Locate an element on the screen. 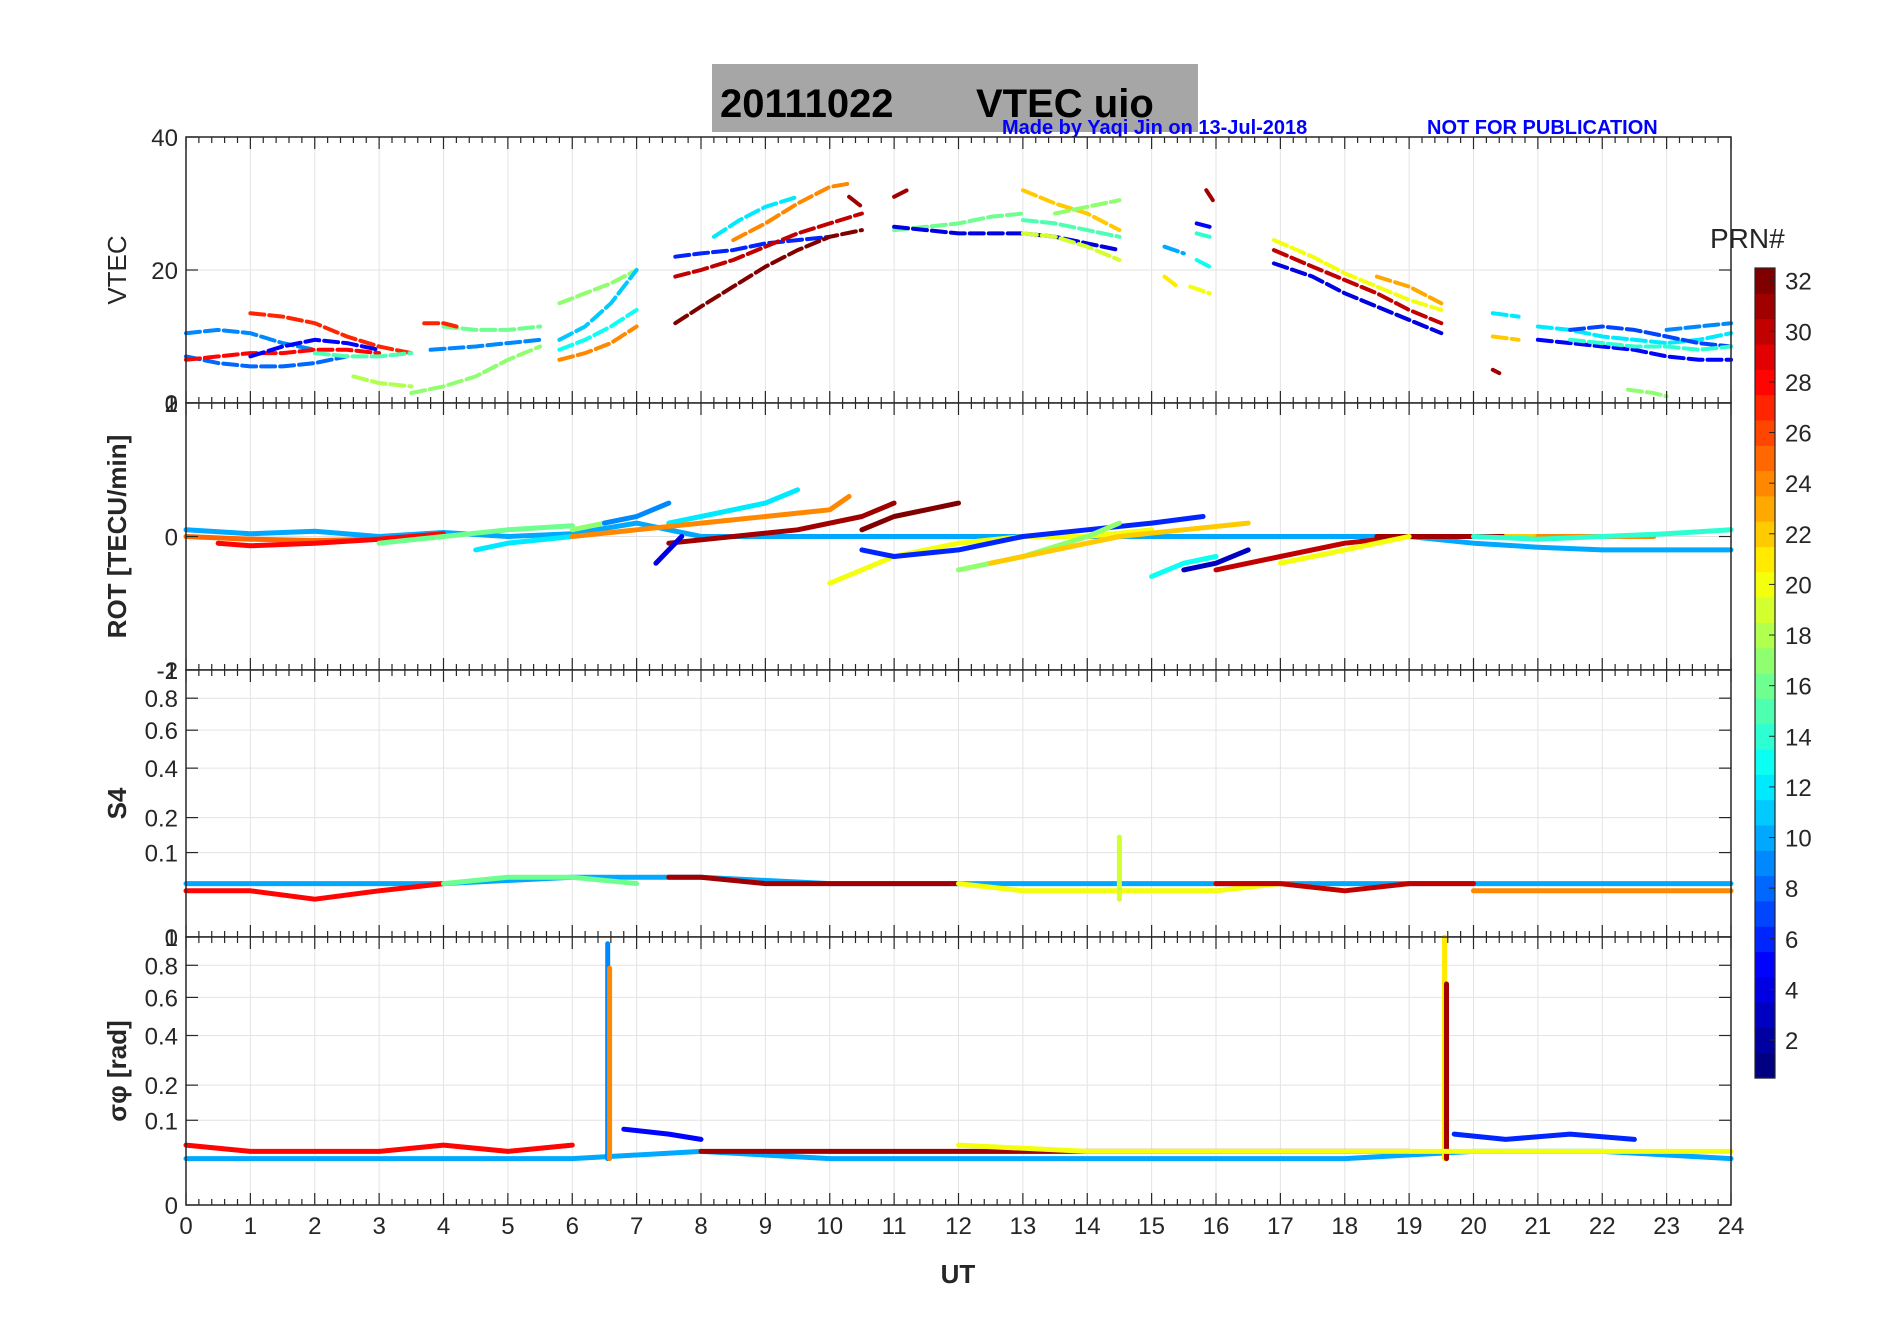 The width and height of the screenshot is (1902, 1330). x-tick-label: 11 is located at coordinates (894, 1226).